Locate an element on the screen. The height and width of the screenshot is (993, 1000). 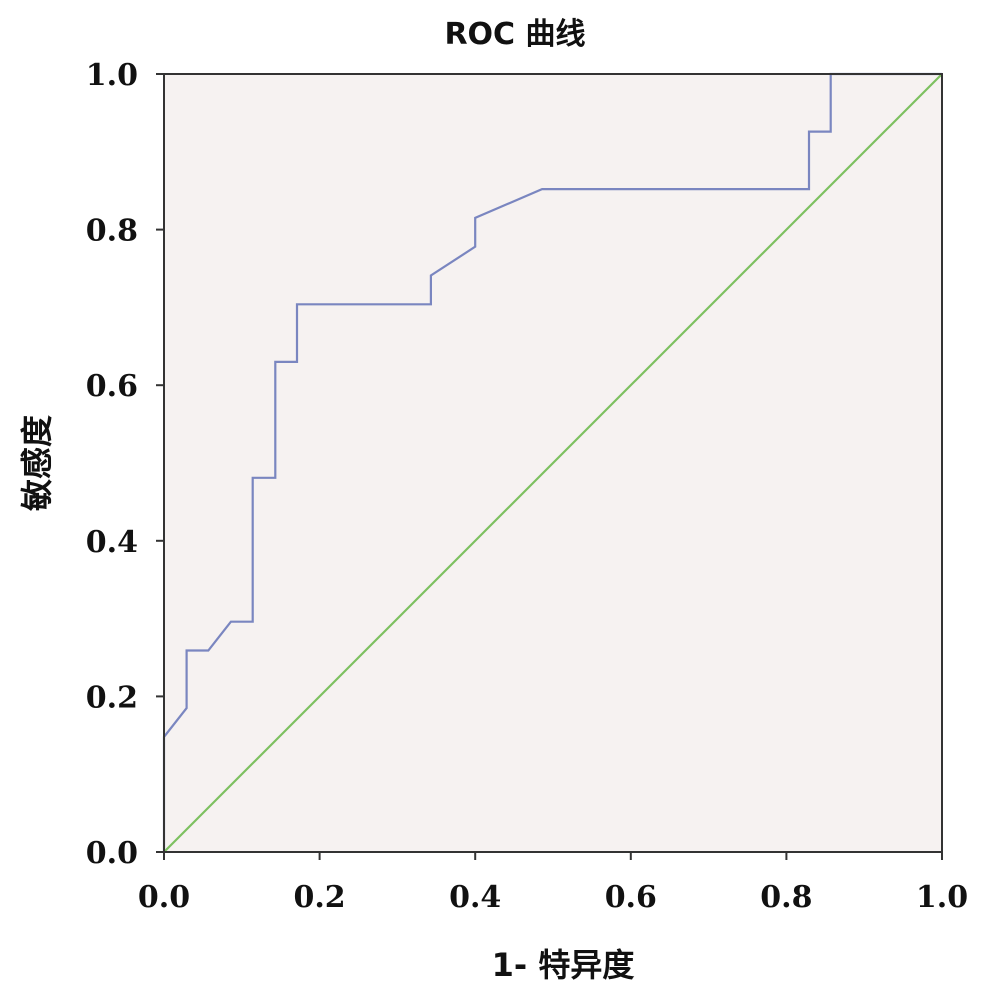
x-tick-label: 0.8 is located at coordinates (786, 897).